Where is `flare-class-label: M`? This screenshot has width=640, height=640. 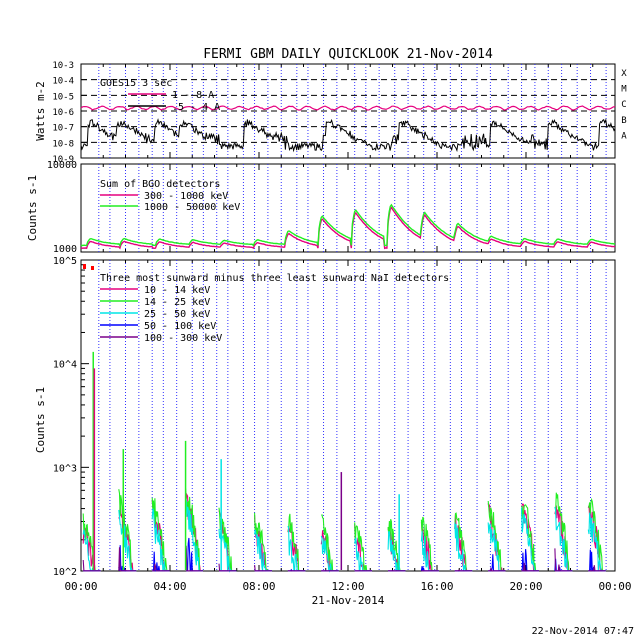 flare-class-label: M is located at coordinates (624, 90).